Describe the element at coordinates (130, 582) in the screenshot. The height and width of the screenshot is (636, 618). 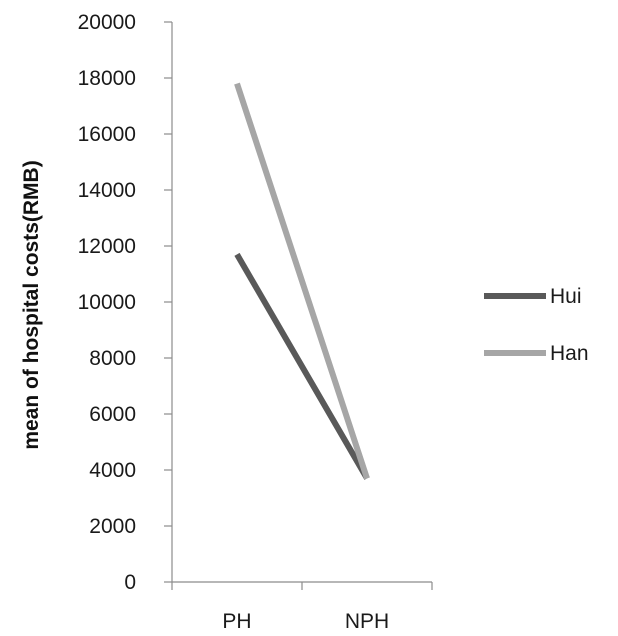
I see `y-tick-label: 0` at that location.